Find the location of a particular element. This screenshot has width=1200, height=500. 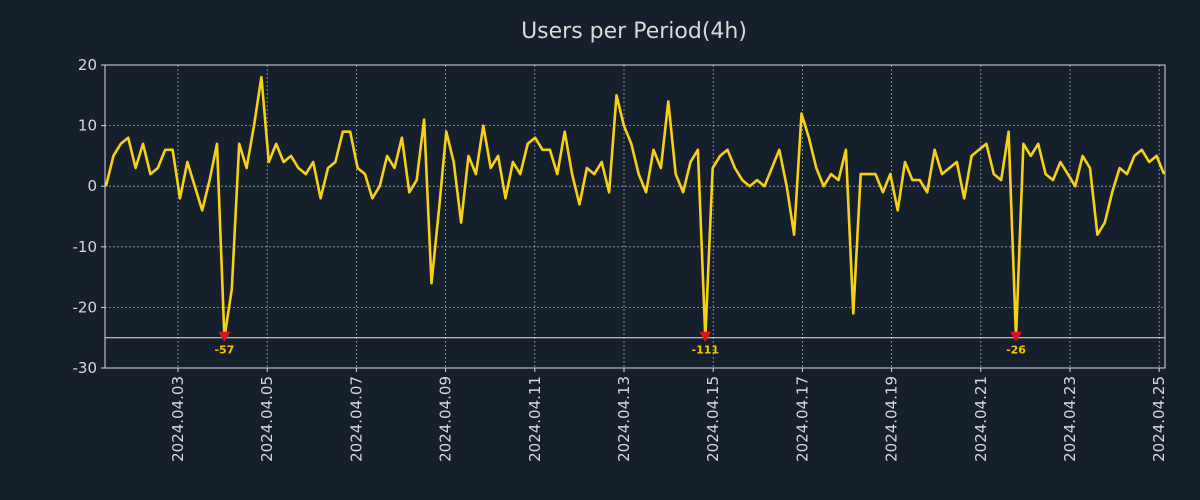

clip-markers: -57 -111 -26 is located at coordinates (620, 344).